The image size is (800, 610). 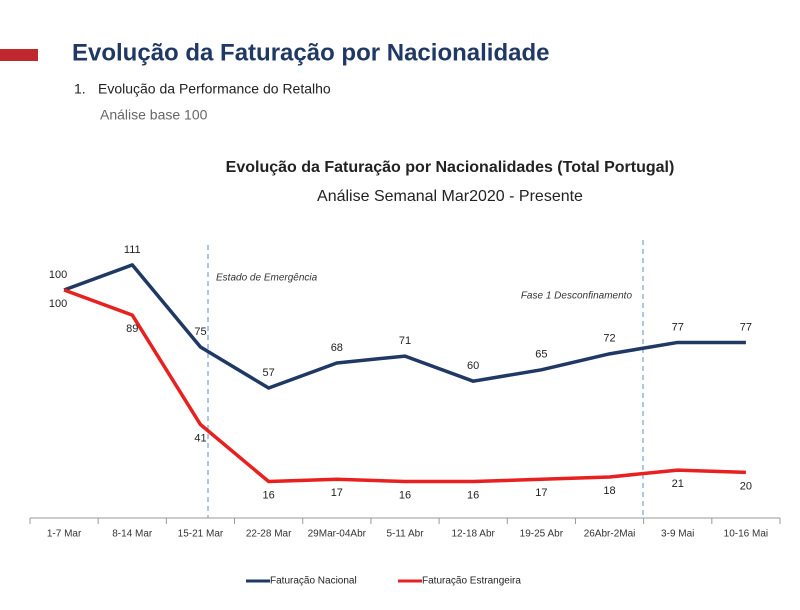 What do you see at coordinates (609, 491) in the screenshot?
I see `data-label: 18` at bounding box center [609, 491].